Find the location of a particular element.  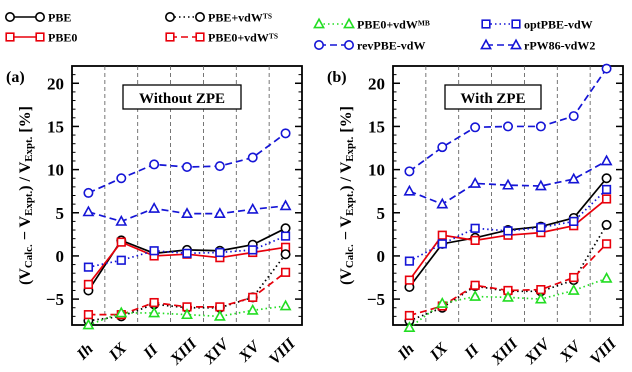

series-optpbe is located at coordinates (508, 225).